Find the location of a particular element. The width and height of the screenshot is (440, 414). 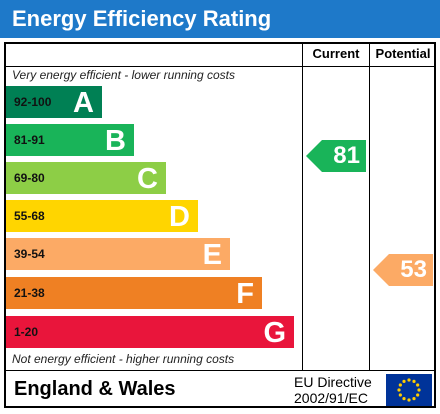

band-range: 21-38 is located at coordinates (29, 293).